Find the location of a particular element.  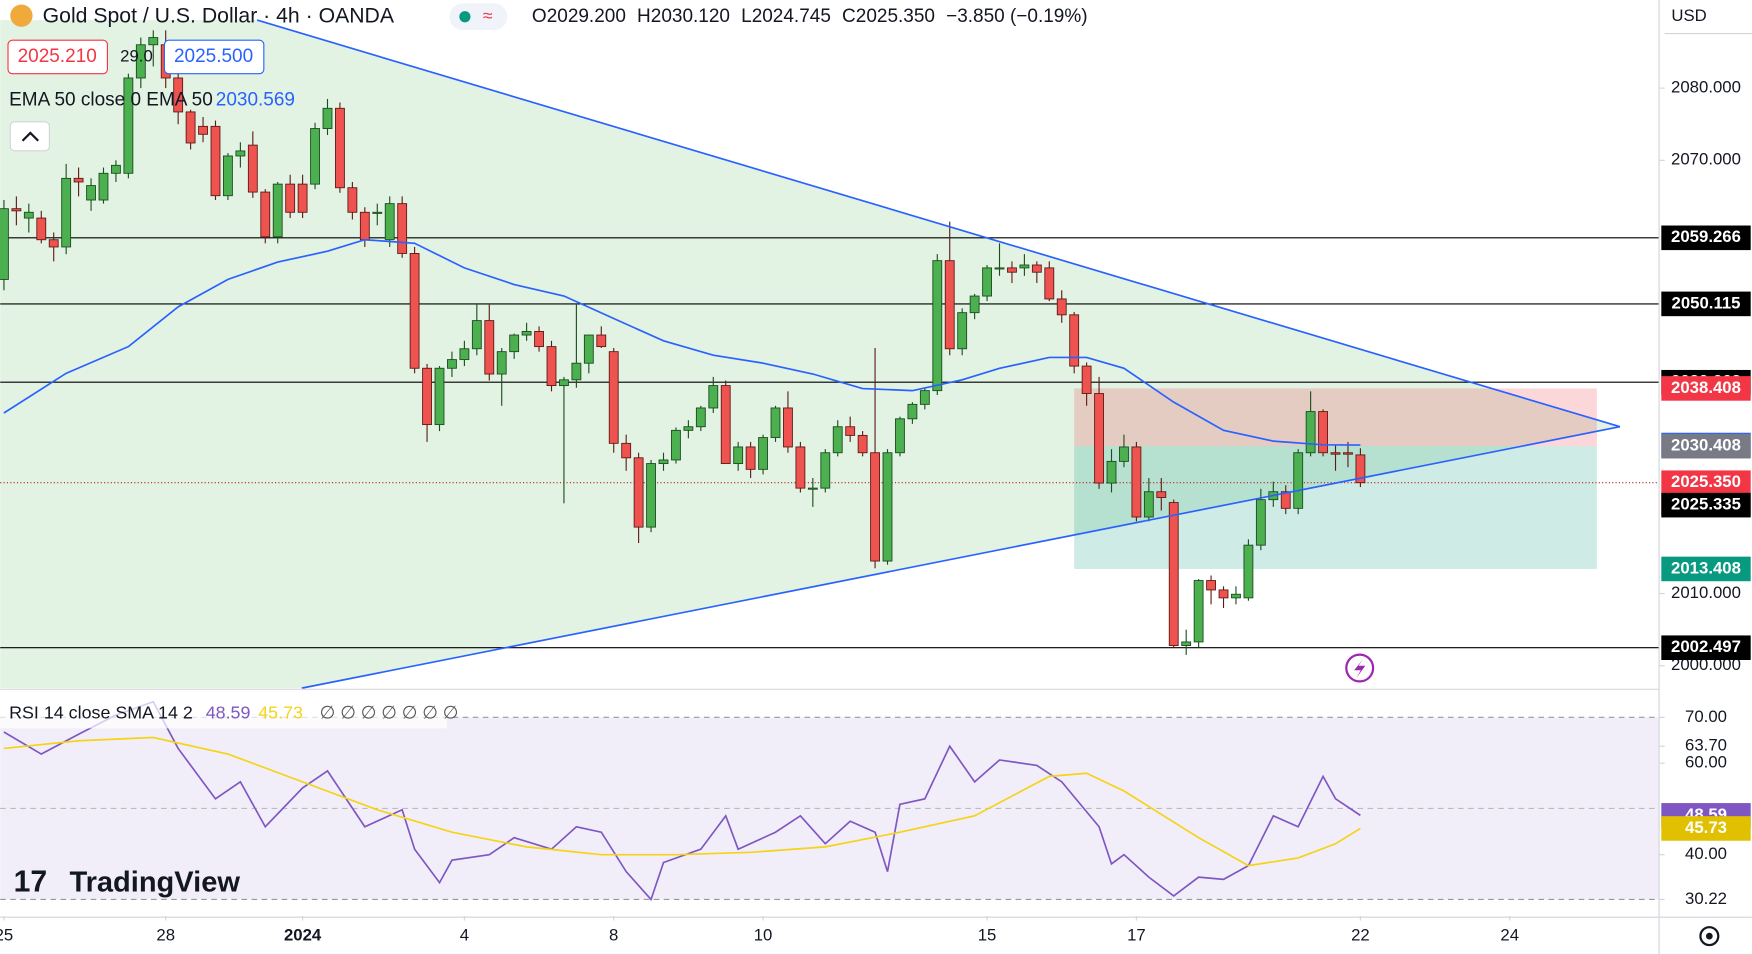

settings-icon is located at coordinates (1709, 936).